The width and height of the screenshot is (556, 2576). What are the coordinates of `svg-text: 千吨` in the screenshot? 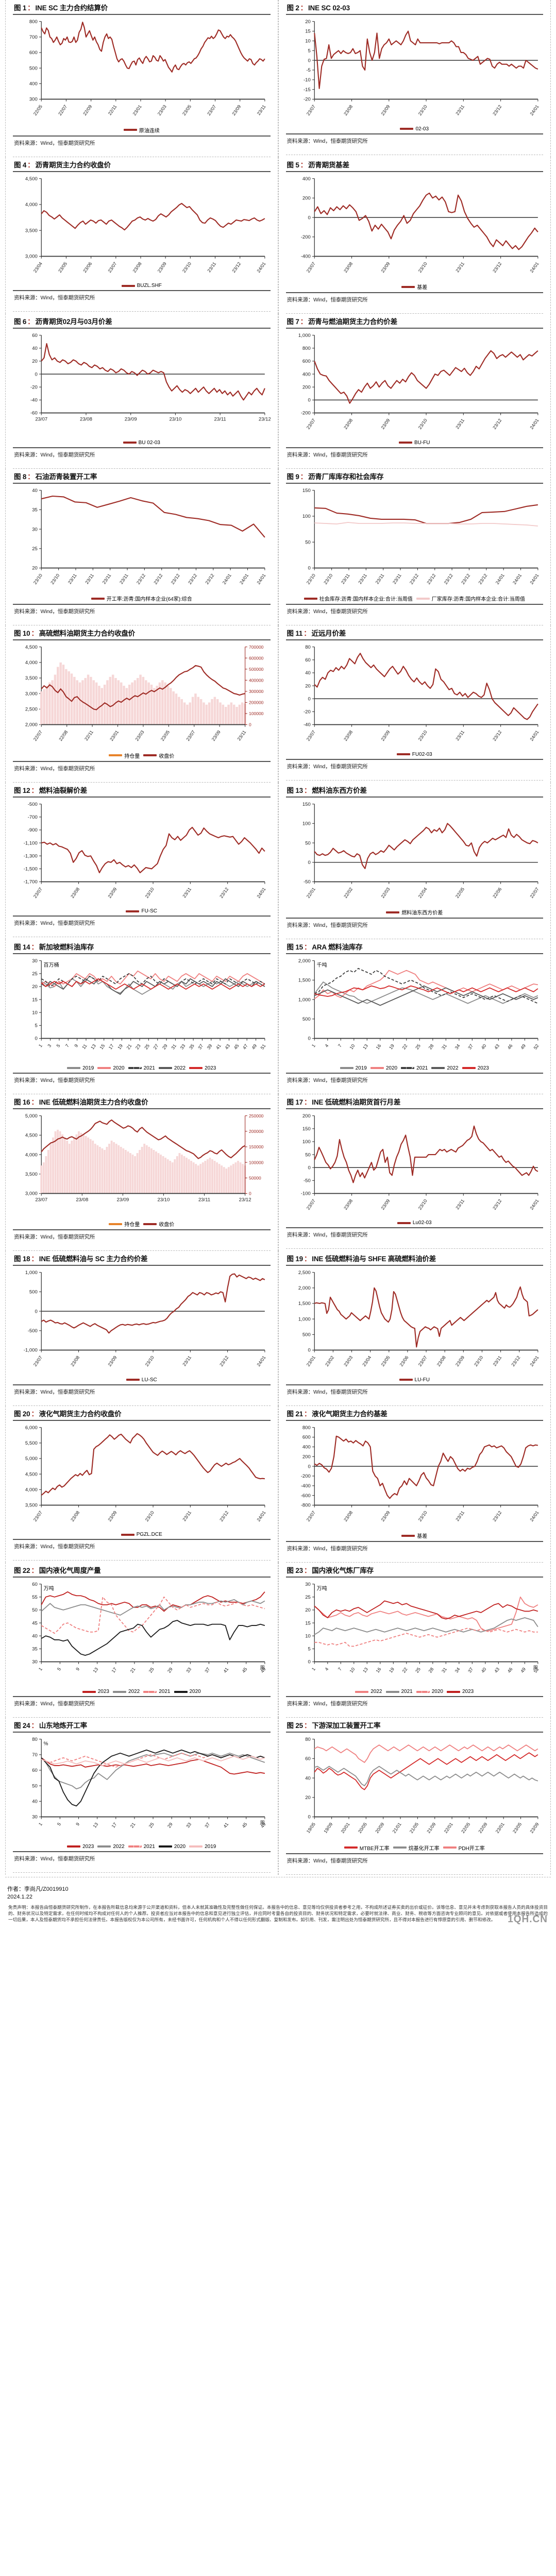 It's located at (321, 965).